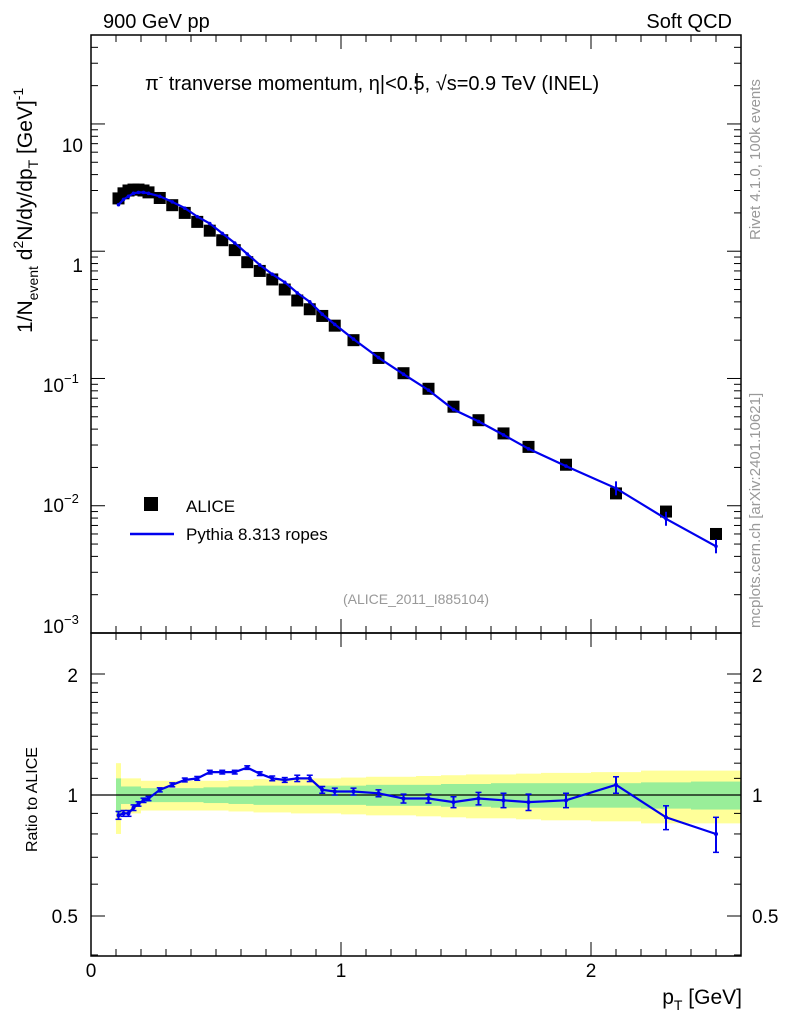  Describe the element at coordinates (72, 796) in the screenshot. I see `ratio-tick-label-1: 1` at that location.